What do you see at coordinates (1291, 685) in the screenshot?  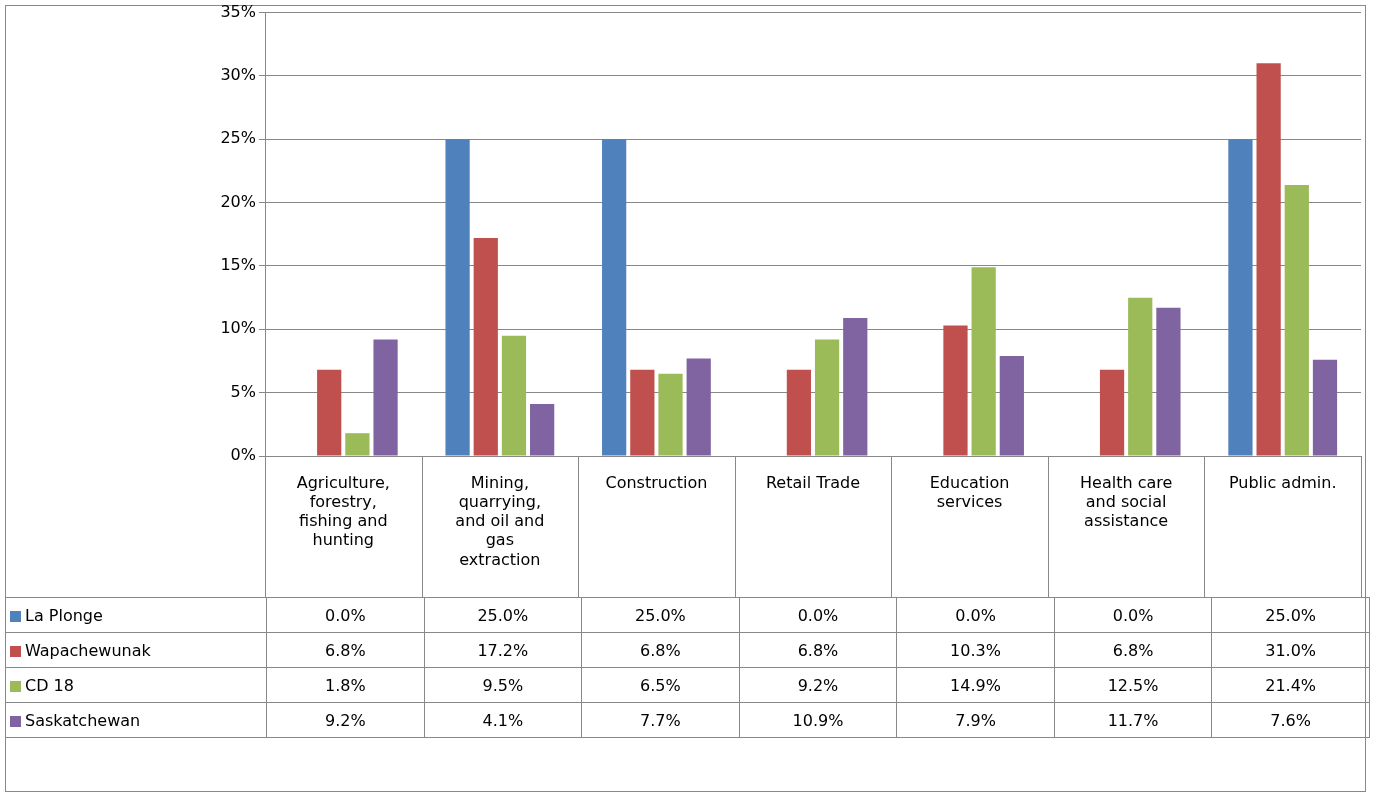 I see `text: 21.4%` at bounding box center [1291, 685].